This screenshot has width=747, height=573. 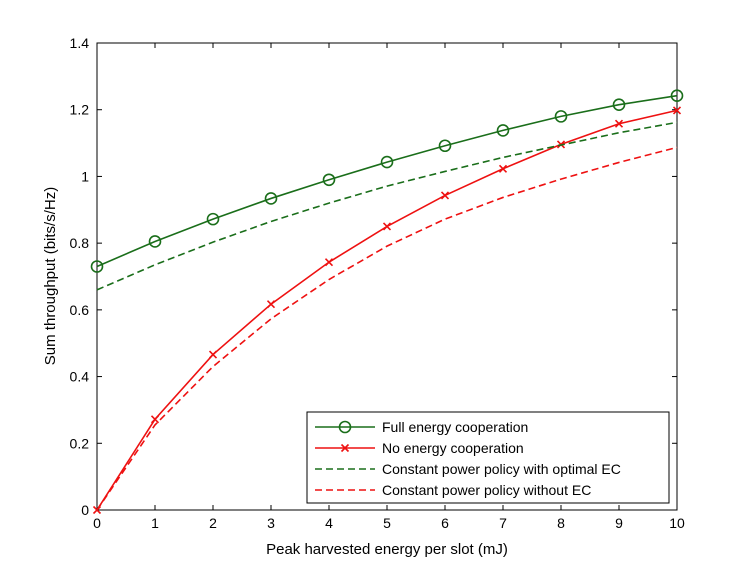 What do you see at coordinates (80, 377) in the screenshot?
I see `y-tick-label: 0.4` at bounding box center [80, 377].